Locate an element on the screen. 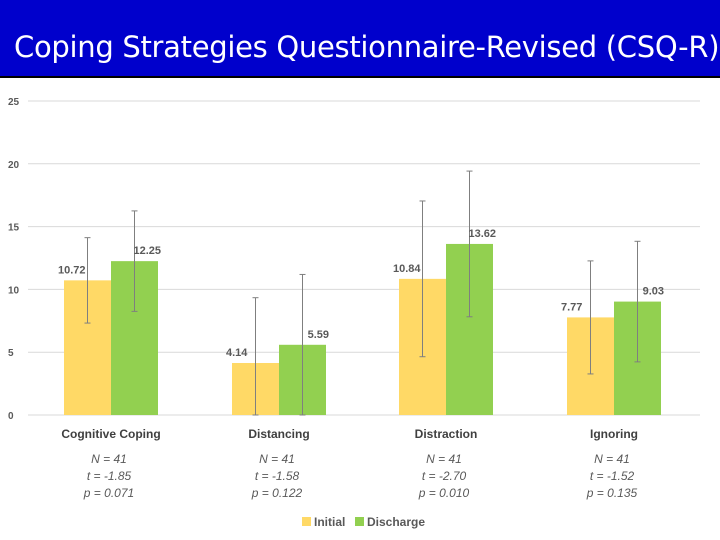 The image size is (720, 540). y-tick-label: 10 is located at coordinates (14, 290).